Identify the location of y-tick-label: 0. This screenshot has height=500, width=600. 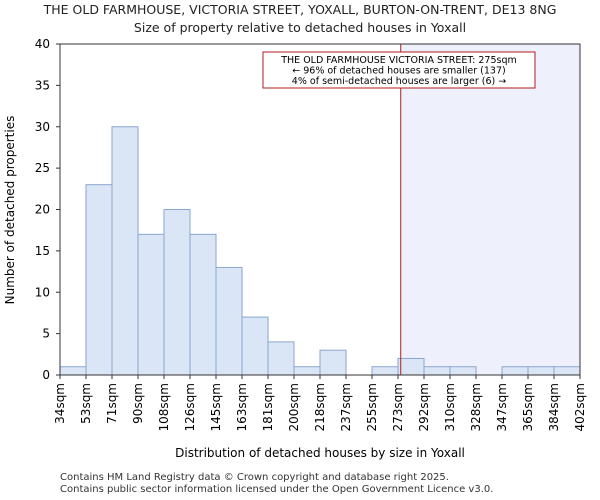
(46, 375).